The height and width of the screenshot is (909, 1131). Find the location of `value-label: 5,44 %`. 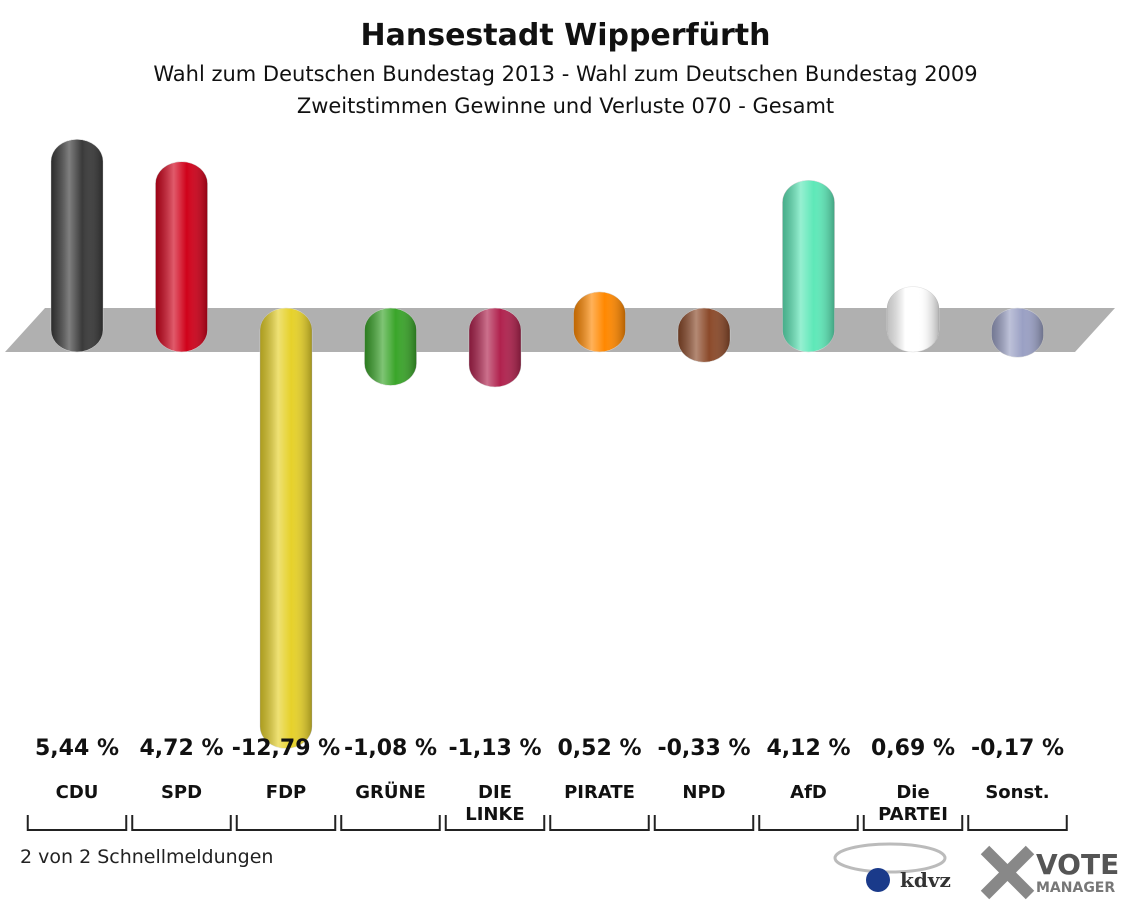

value-label: 5,44 % is located at coordinates (77, 748).